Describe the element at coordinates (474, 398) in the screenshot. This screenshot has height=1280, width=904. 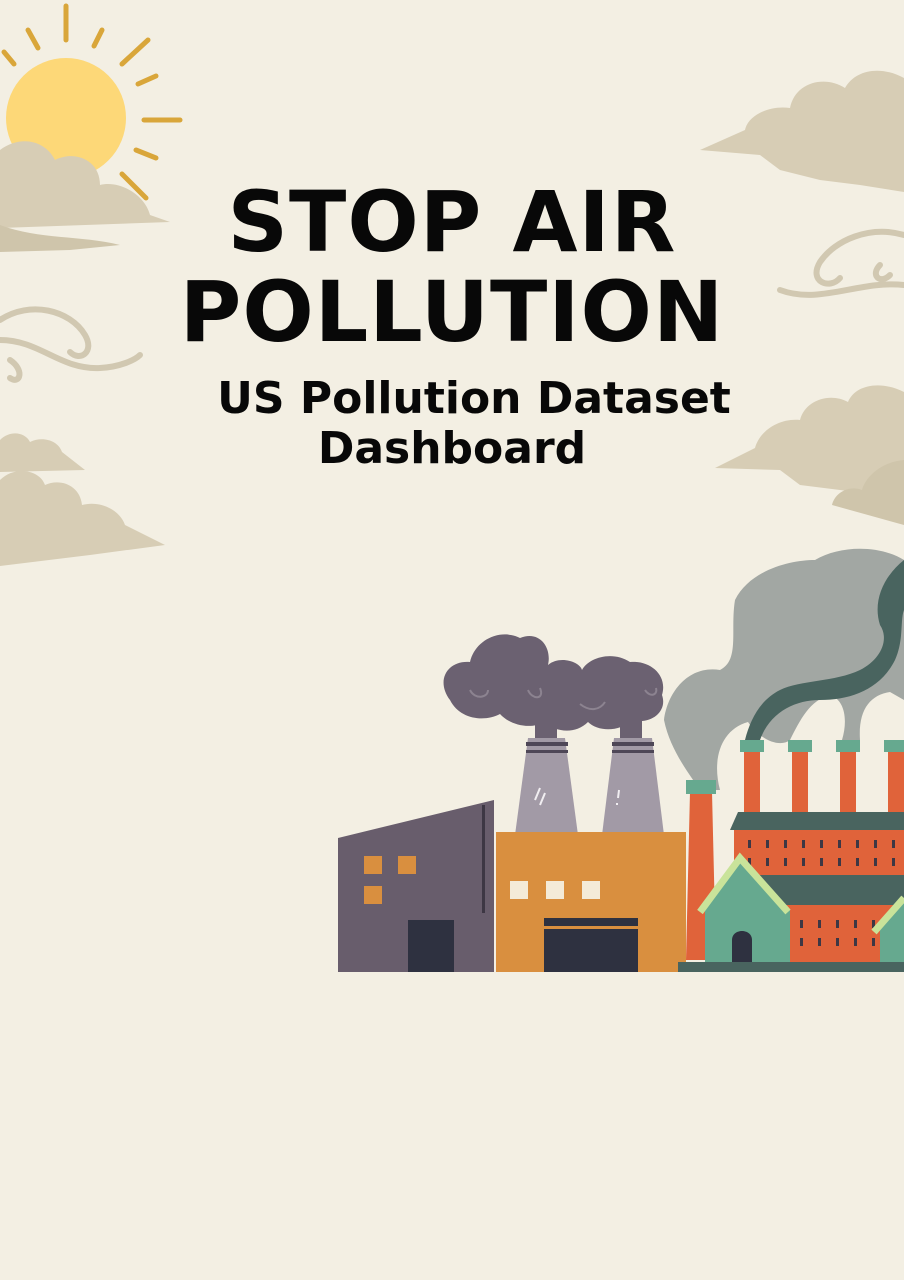
I see `page-subtitle-line-1: US Pollution Dataset` at that location.